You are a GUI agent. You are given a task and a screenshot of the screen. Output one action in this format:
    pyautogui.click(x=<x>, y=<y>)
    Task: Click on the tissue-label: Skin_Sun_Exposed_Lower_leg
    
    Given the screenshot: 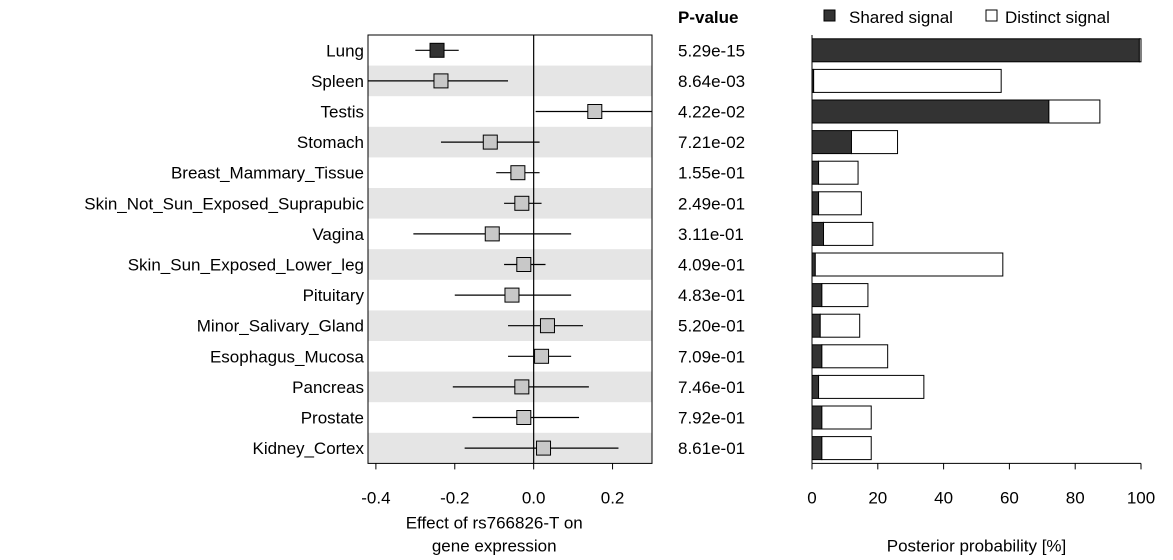 What is the action you would take?
    pyautogui.click(x=246, y=265)
    